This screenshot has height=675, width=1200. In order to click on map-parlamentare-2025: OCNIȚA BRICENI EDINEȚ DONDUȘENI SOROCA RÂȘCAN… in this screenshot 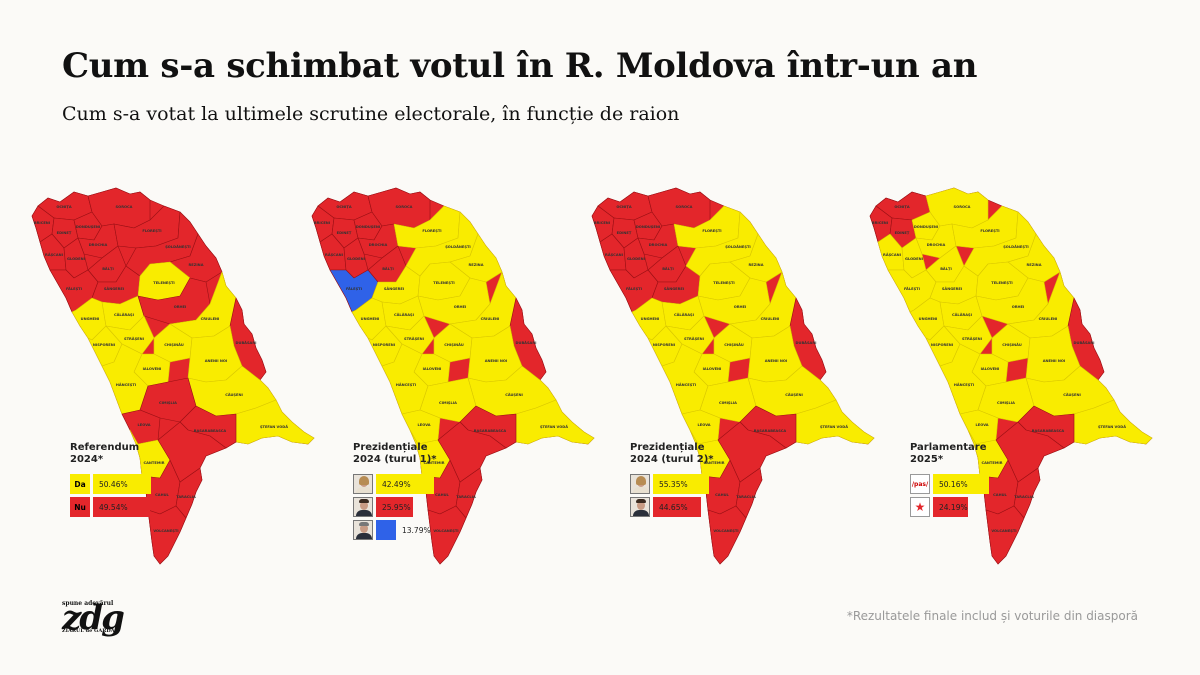, I will do `click(1011, 376)`.